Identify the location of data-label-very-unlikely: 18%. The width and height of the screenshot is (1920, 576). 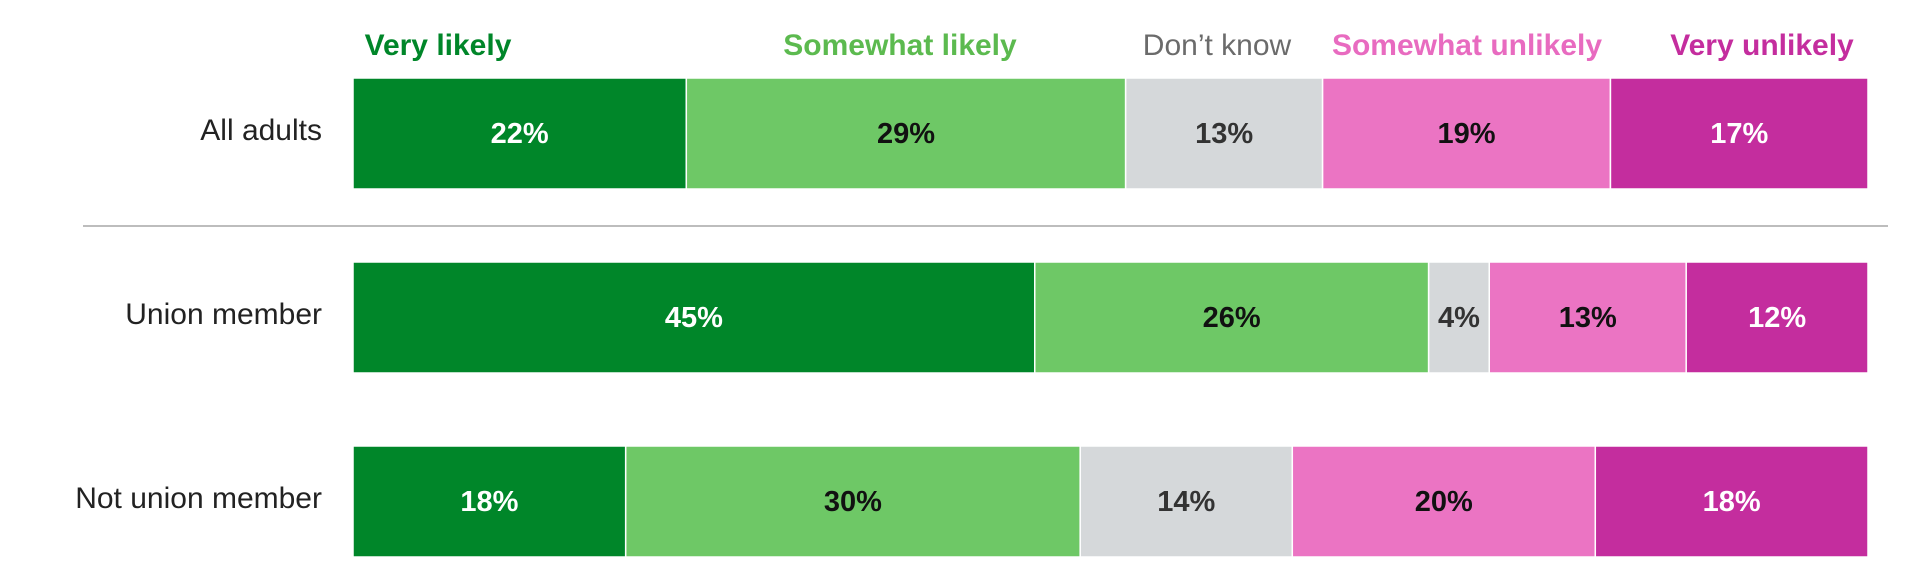
(1732, 502).